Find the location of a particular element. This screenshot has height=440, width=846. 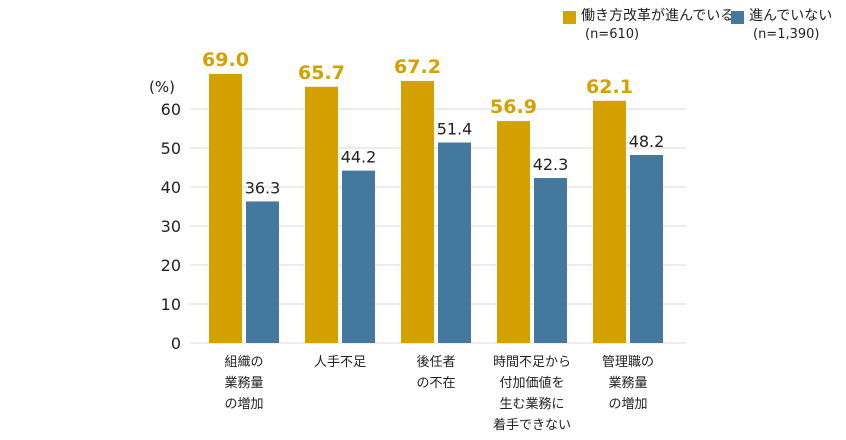

y-tick-label: 60 is located at coordinates (171, 109).